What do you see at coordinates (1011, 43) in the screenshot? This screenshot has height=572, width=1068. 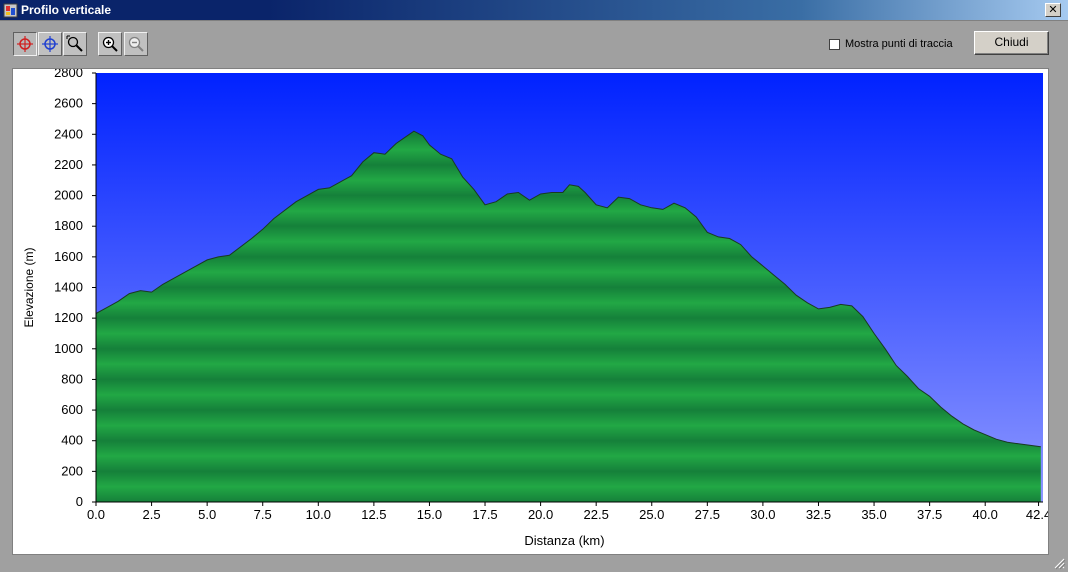 I see `close-button: Chiudi` at bounding box center [1011, 43].